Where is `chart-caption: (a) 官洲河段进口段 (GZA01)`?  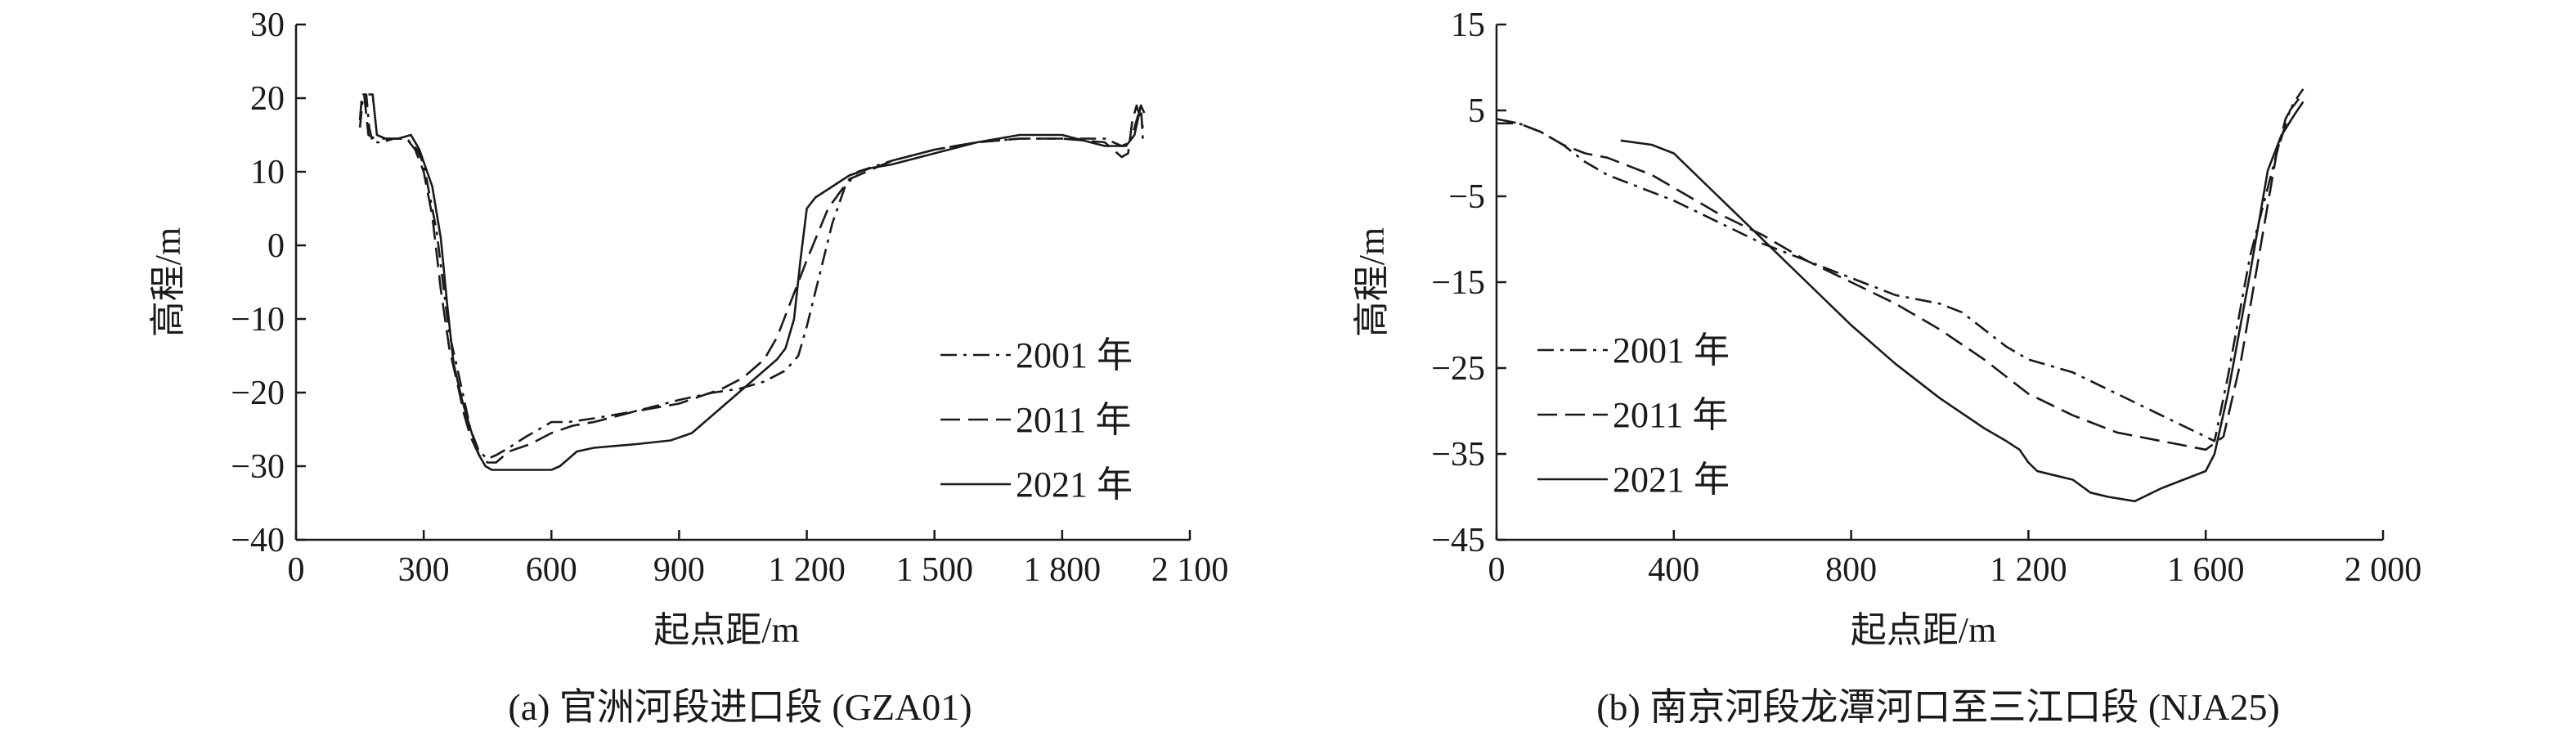 chart-caption: (a) 官洲河段进口段 (GZA01) is located at coordinates (740, 707).